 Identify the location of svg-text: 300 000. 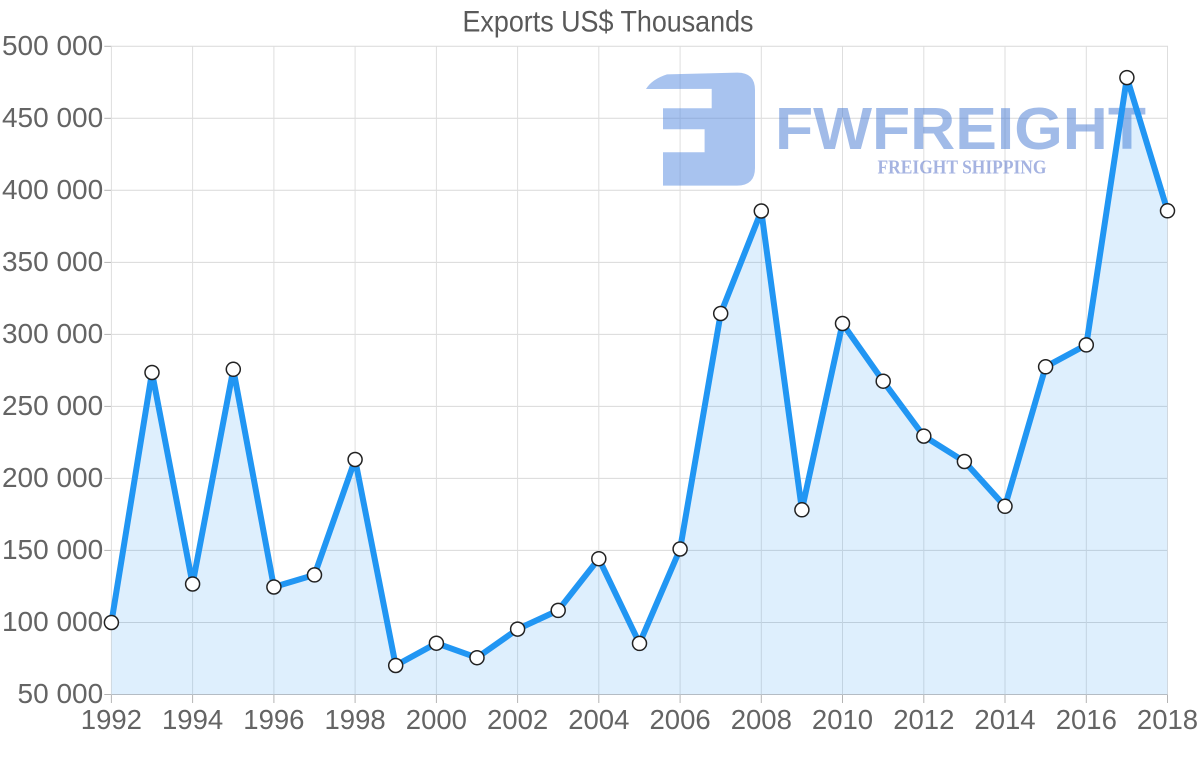
(52, 333).